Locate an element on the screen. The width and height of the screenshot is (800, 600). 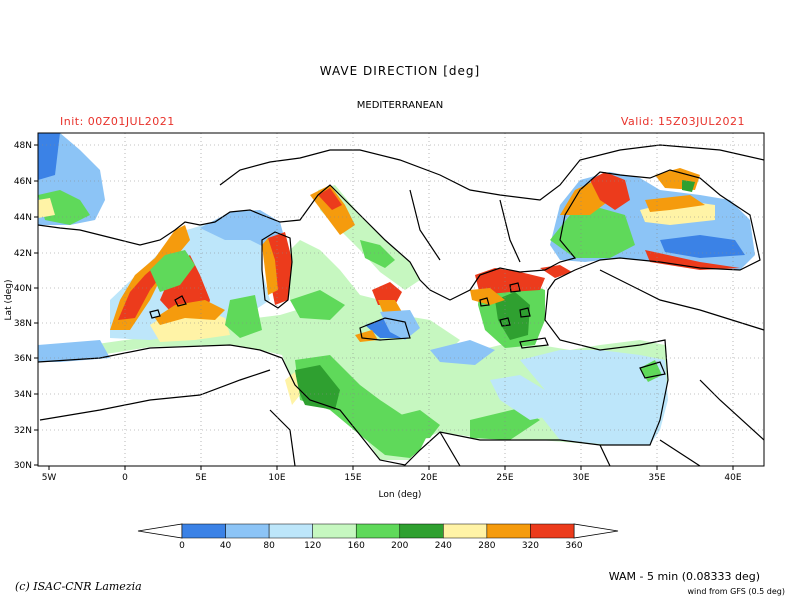
colorbar-under-arrow is located at coordinates (160, 531).